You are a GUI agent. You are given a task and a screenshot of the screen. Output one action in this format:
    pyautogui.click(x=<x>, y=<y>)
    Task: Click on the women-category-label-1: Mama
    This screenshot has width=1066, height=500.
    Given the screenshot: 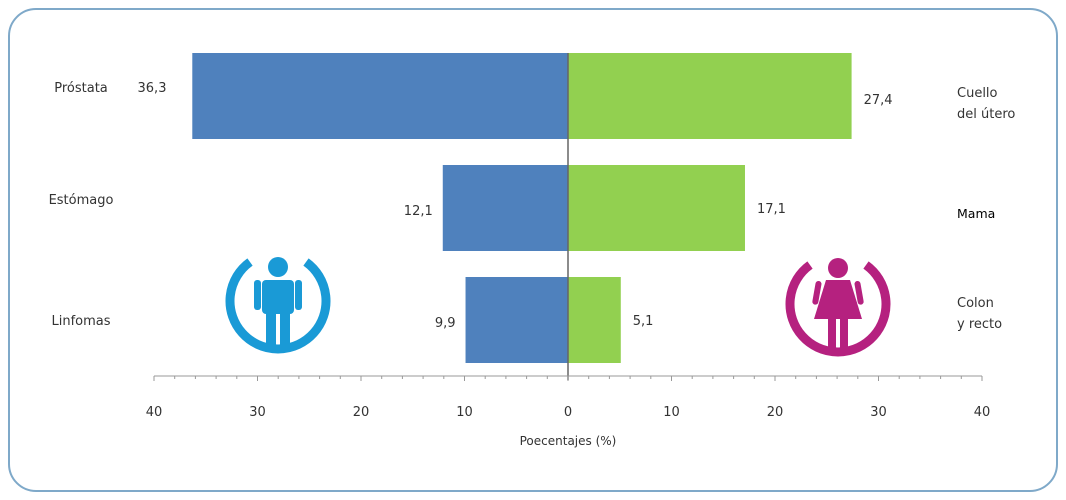 What is the action you would take?
    pyautogui.click(x=976, y=213)
    